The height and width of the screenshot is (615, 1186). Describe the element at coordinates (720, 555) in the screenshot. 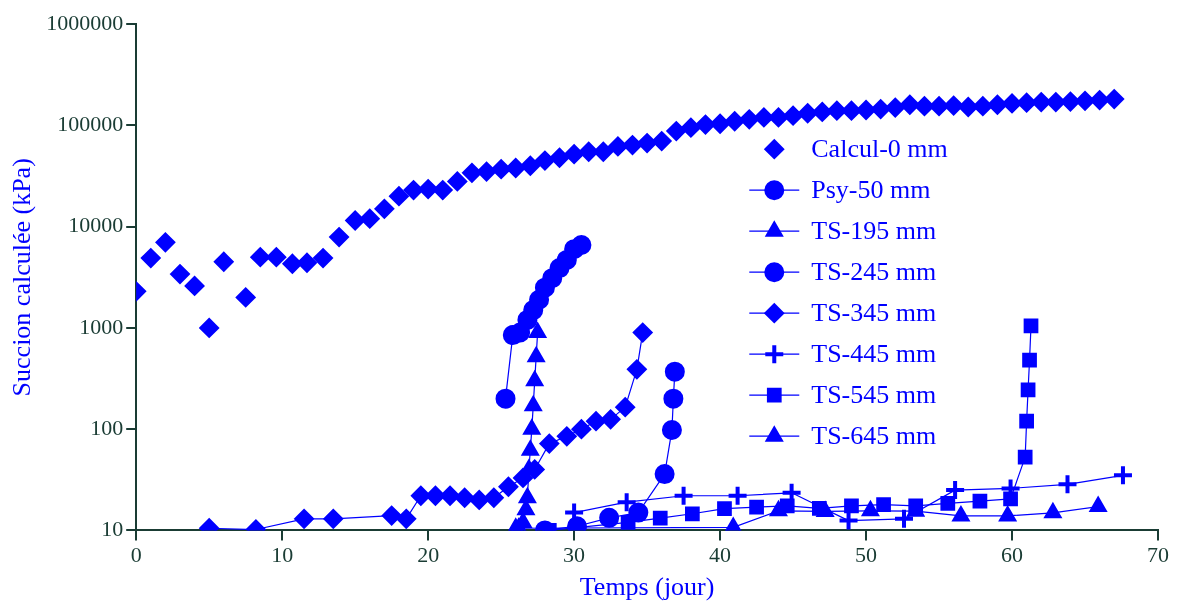

I see `x-tick-label: 40` at that location.